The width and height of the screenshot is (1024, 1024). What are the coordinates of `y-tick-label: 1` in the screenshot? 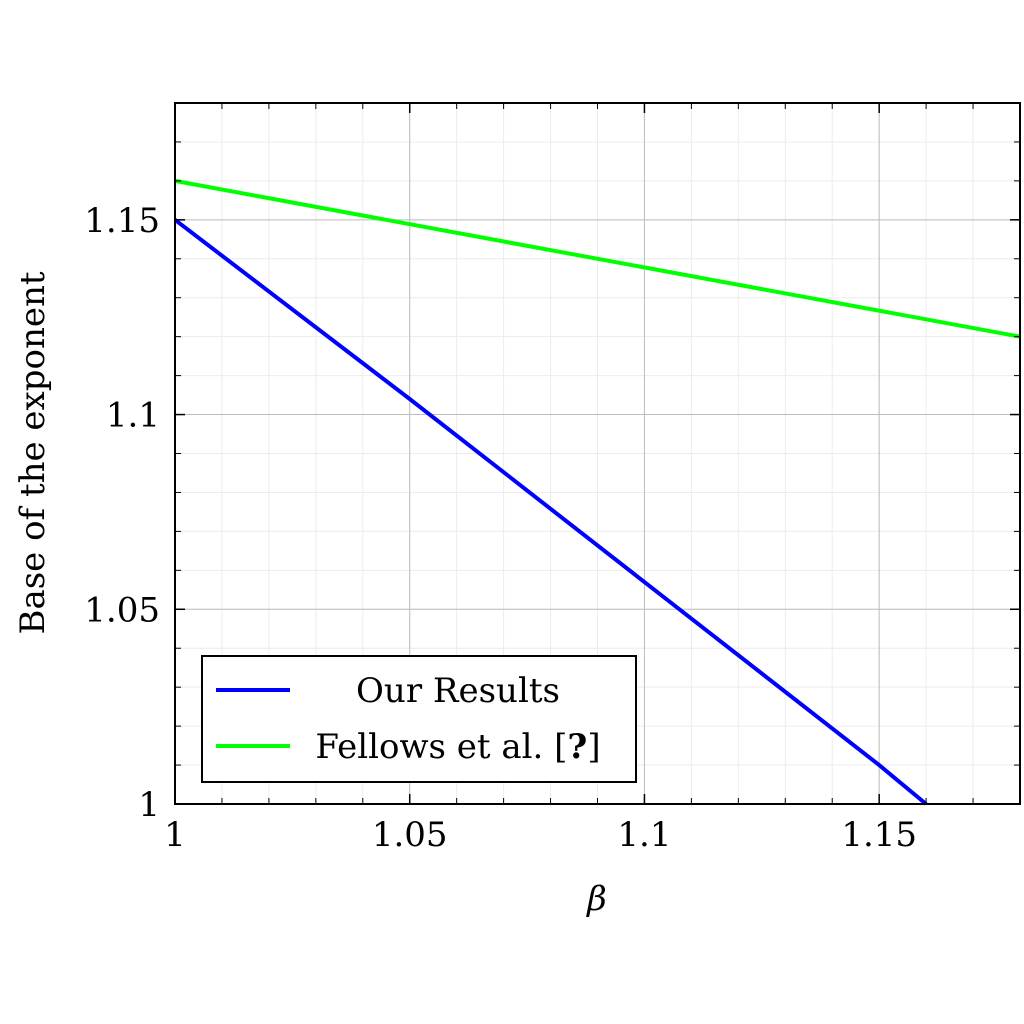 It's located at (149, 805).